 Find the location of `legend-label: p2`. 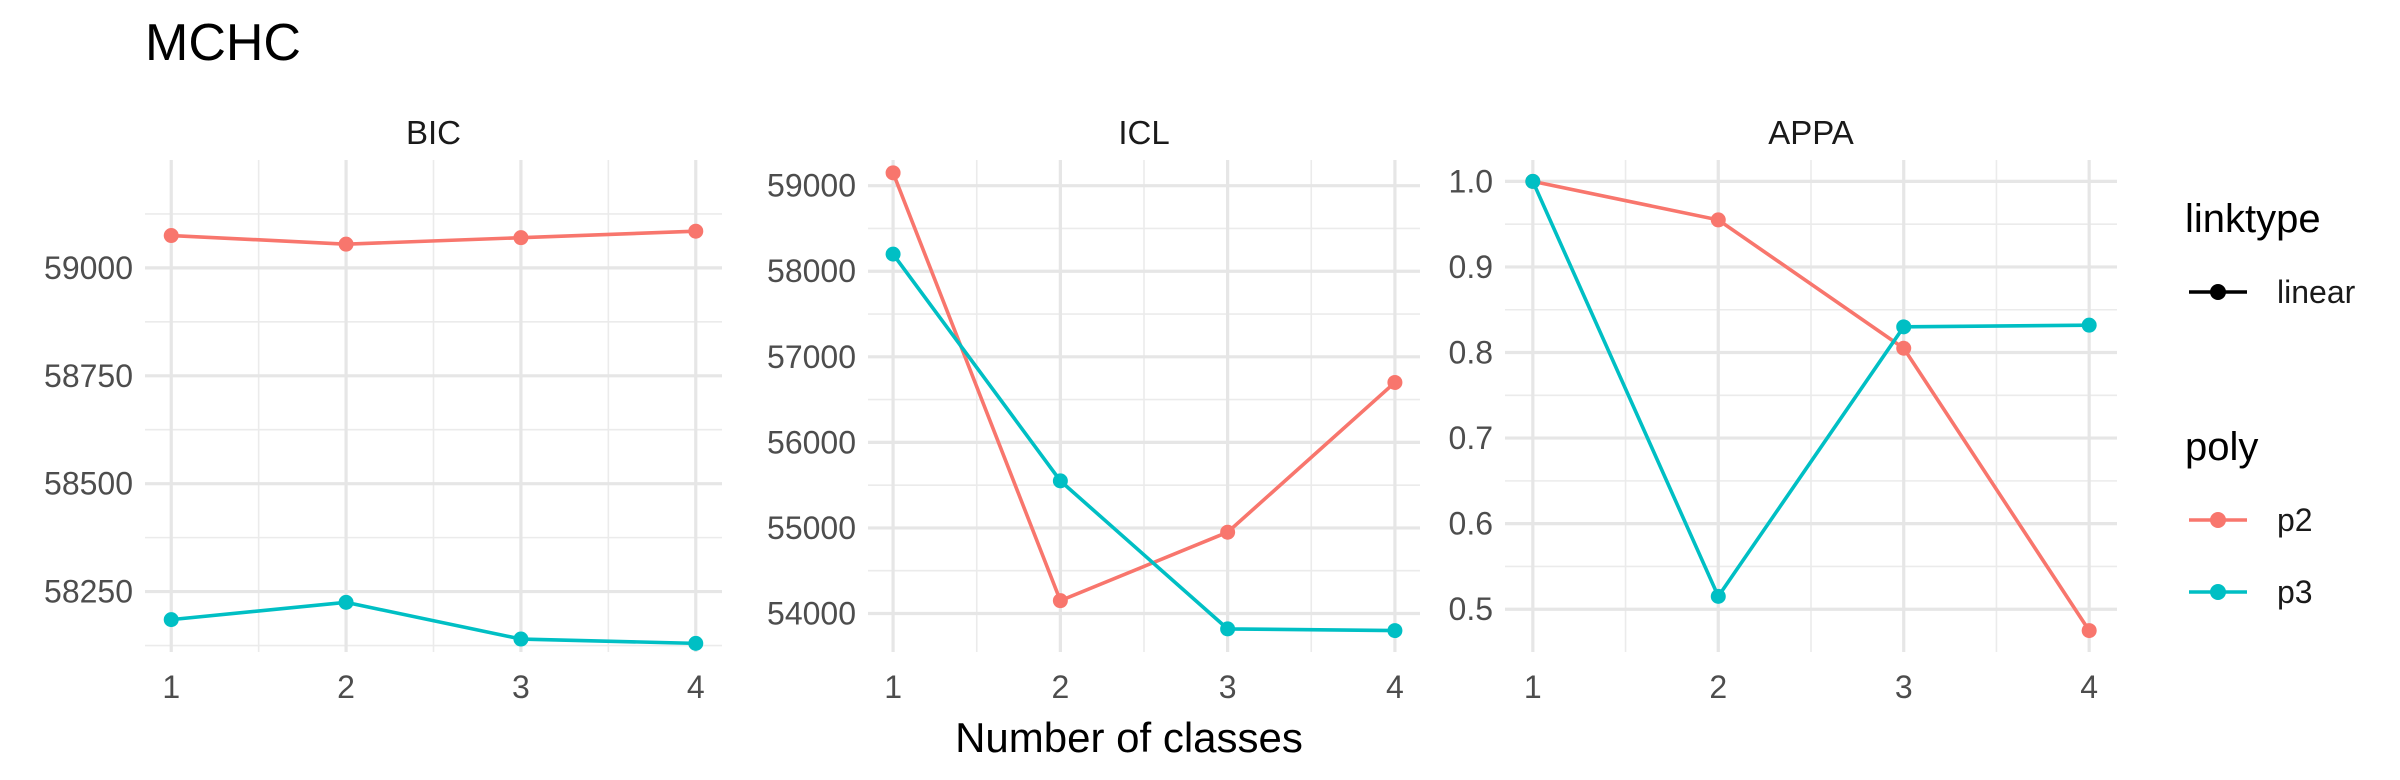

legend-label: p2 is located at coordinates (2295, 520).